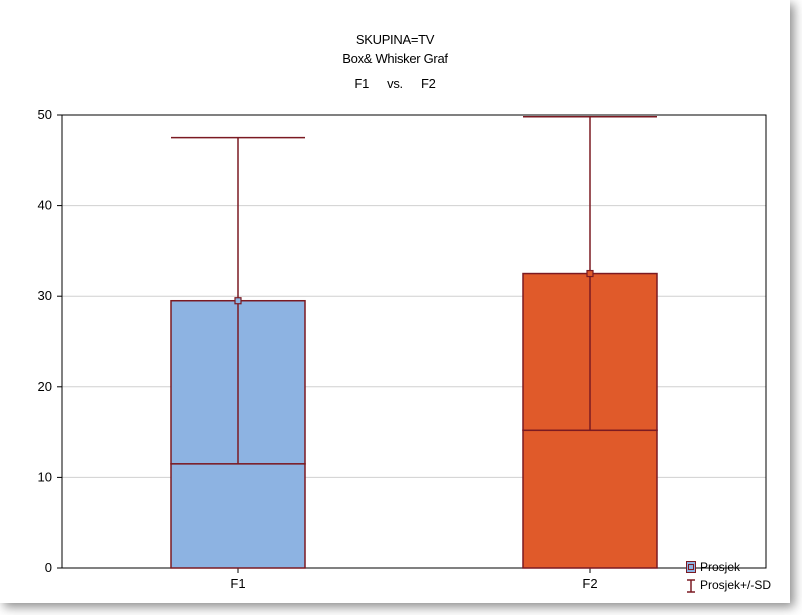 Image resolution: width=802 pixels, height=615 pixels. What do you see at coordinates (395, 58) in the screenshot?
I see `chart-subtitle: Box& Whisker Graf` at bounding box center [395, 58].